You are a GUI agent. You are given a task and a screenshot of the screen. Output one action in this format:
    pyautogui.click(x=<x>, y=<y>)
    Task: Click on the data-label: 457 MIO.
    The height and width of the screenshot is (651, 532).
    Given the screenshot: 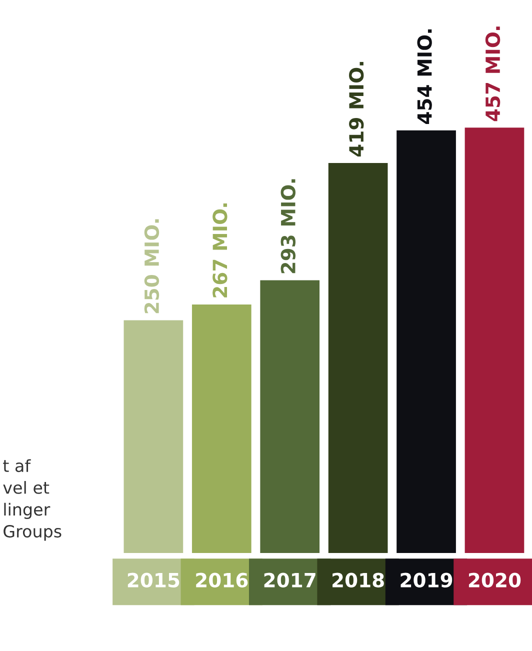 What is the action you would take?
    pyautogui.click(x=492, y=74)
    